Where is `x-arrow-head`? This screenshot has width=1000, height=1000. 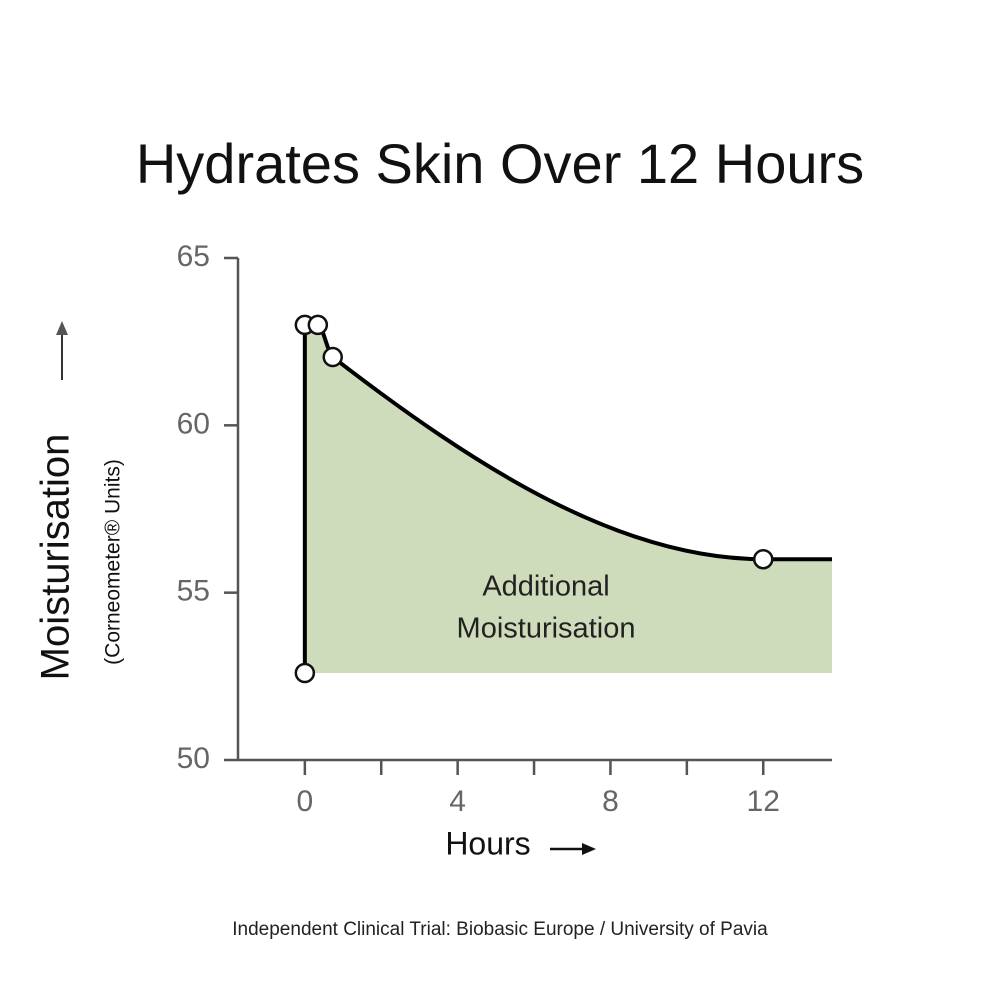
x-arrow-head is located at coordinates (589, 849).